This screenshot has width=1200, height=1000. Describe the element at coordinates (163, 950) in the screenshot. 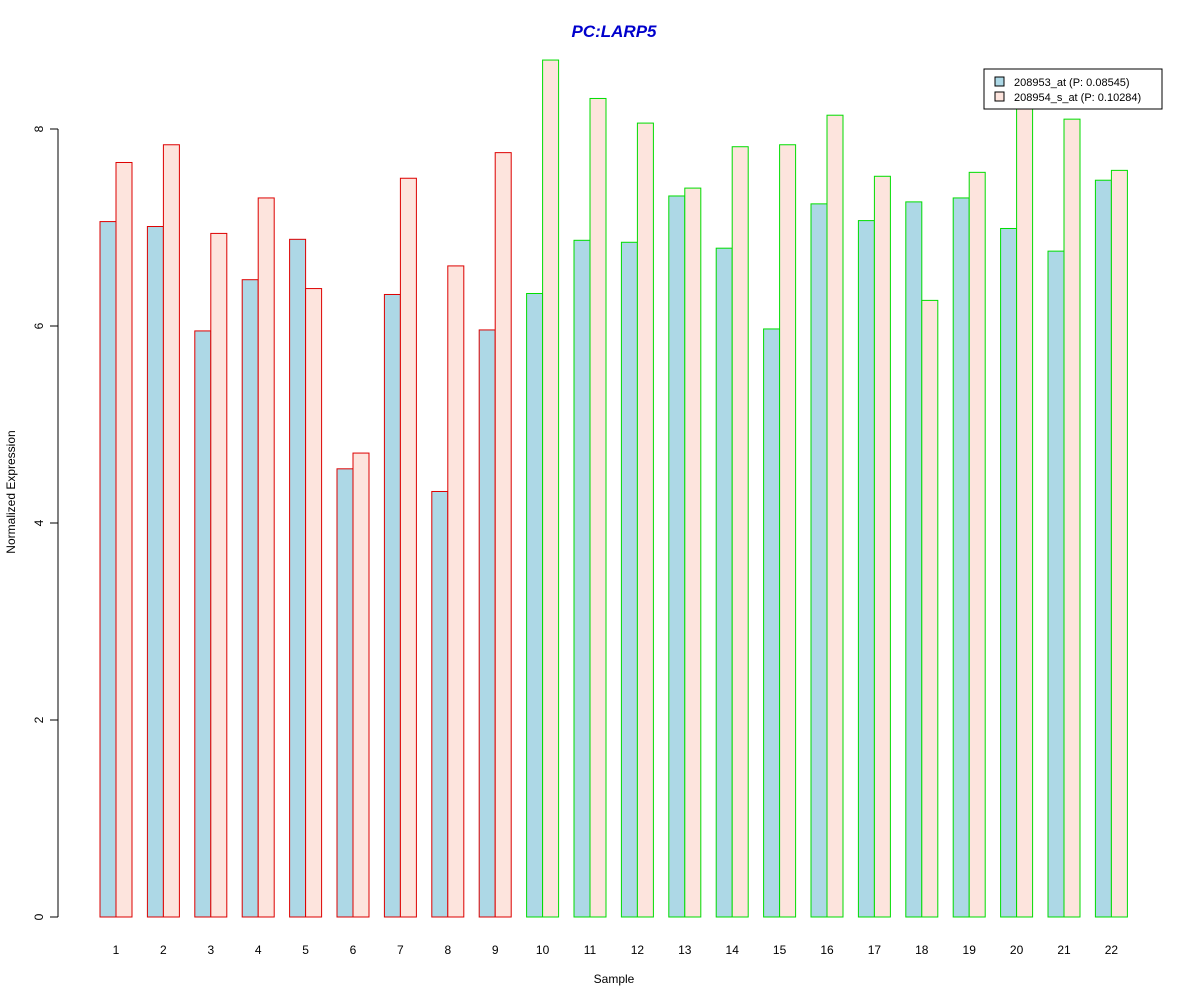

I see `x-tick-label-2: 2` at that location.